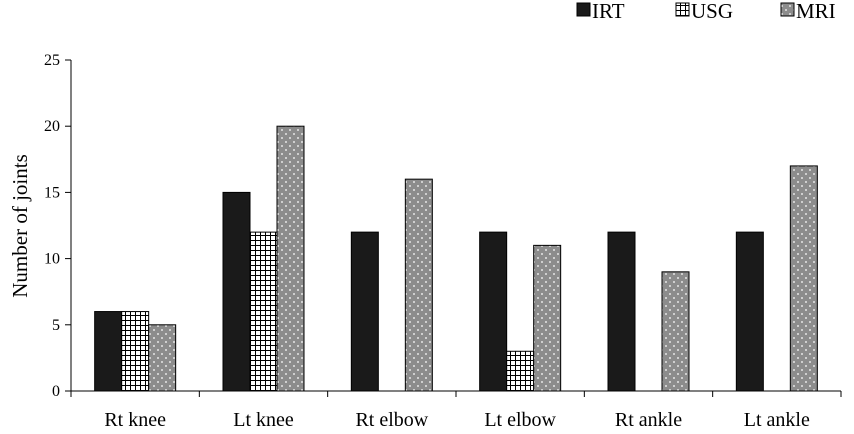 The width and height of the screenshot is (854, 434). What do you see at coordinates (682, 9) in the screenshot?
I see `legend-swatch-usg` at bounding box center [682, 9].